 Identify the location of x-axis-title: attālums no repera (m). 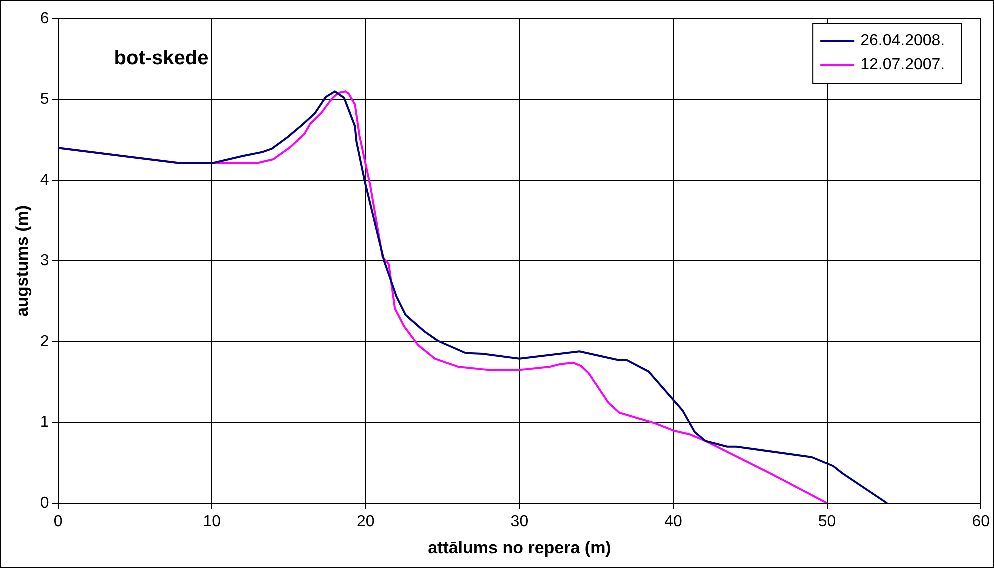
(520, 548).